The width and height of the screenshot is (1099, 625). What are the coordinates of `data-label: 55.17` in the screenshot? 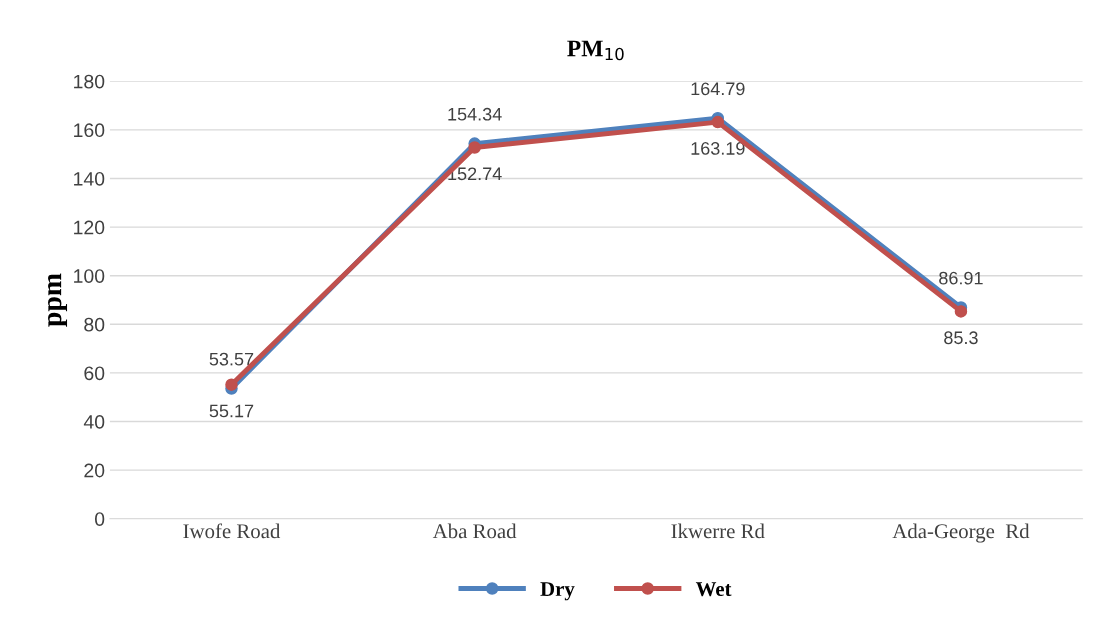 It's located at (231, 411).